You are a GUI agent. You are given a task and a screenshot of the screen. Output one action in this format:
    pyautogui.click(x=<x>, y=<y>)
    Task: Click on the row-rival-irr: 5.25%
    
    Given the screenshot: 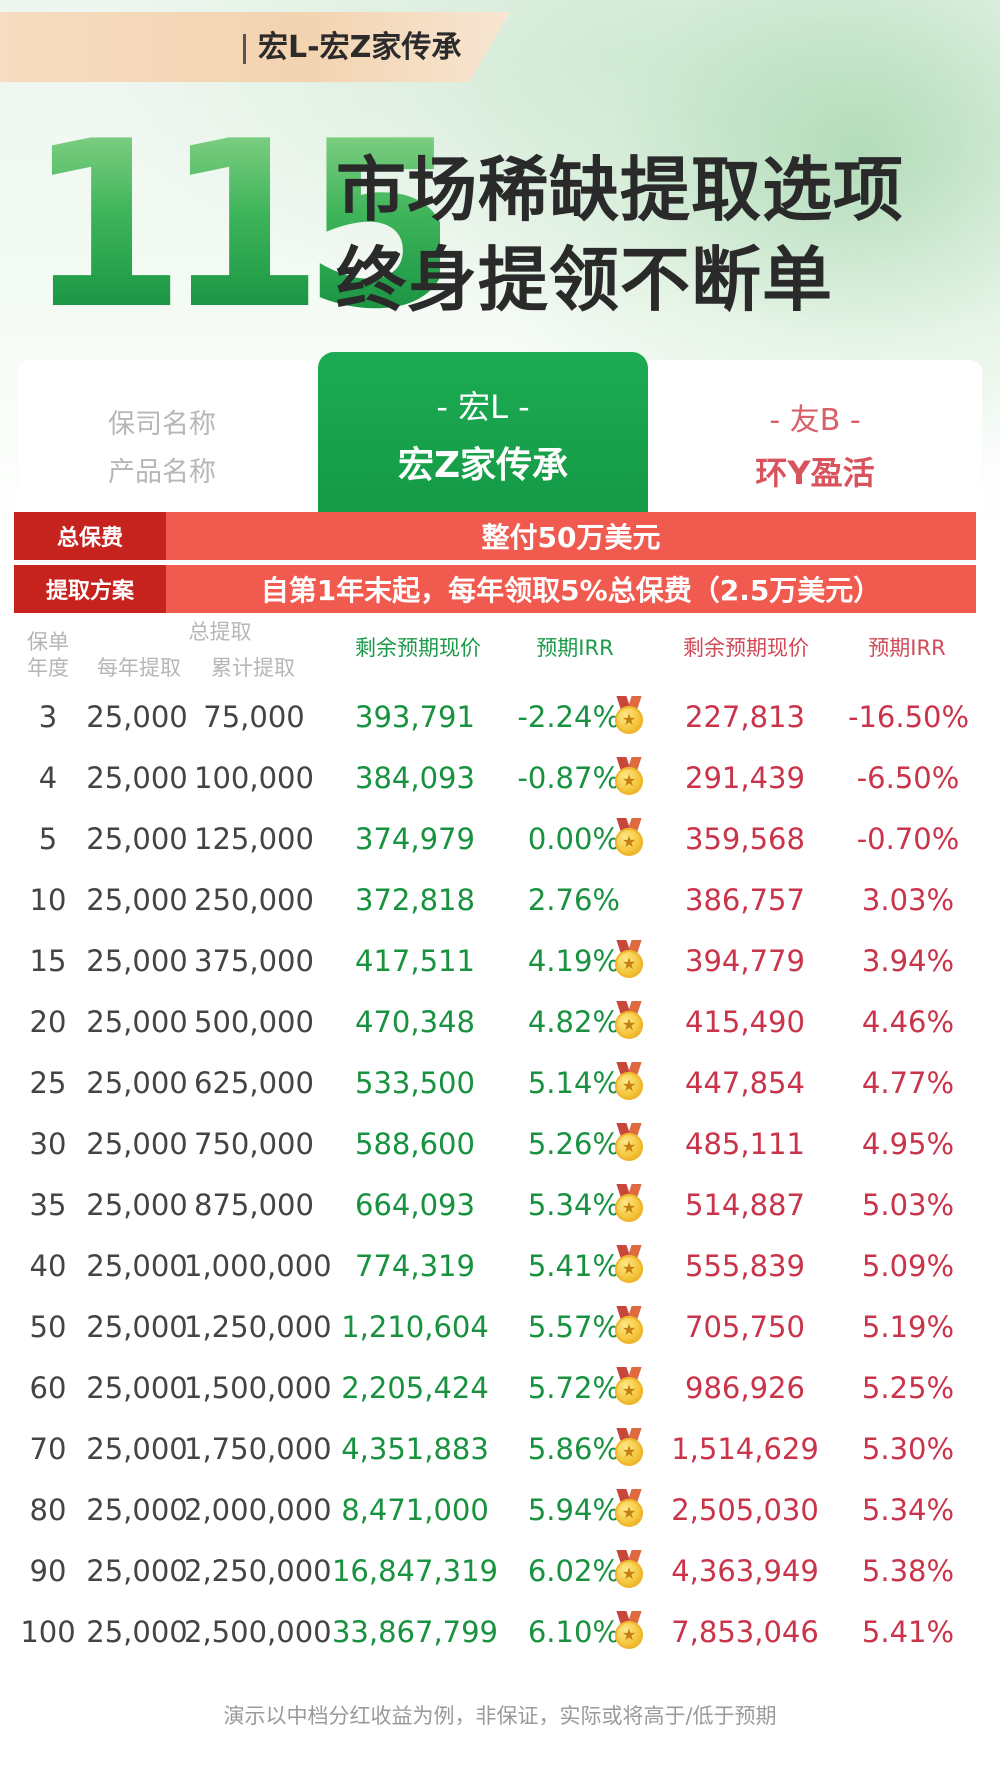 What is the action you would take?
    pyautogui.click(x=908, y=1388)
    